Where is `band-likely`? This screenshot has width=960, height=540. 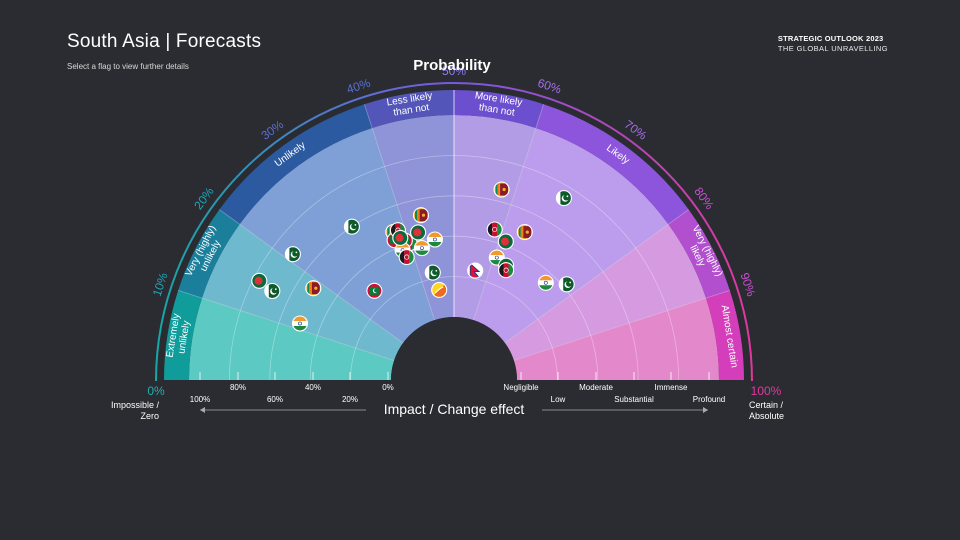 band-likely is located at coordinates (612, 164).